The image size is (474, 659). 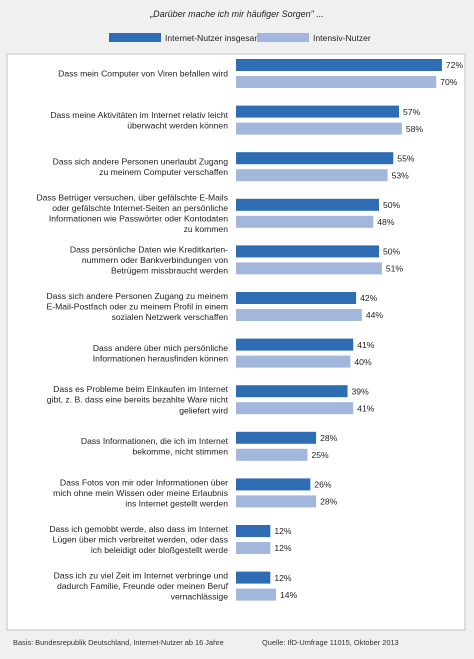 I want to click on data-label: 72%, so click(x=455, y=65).